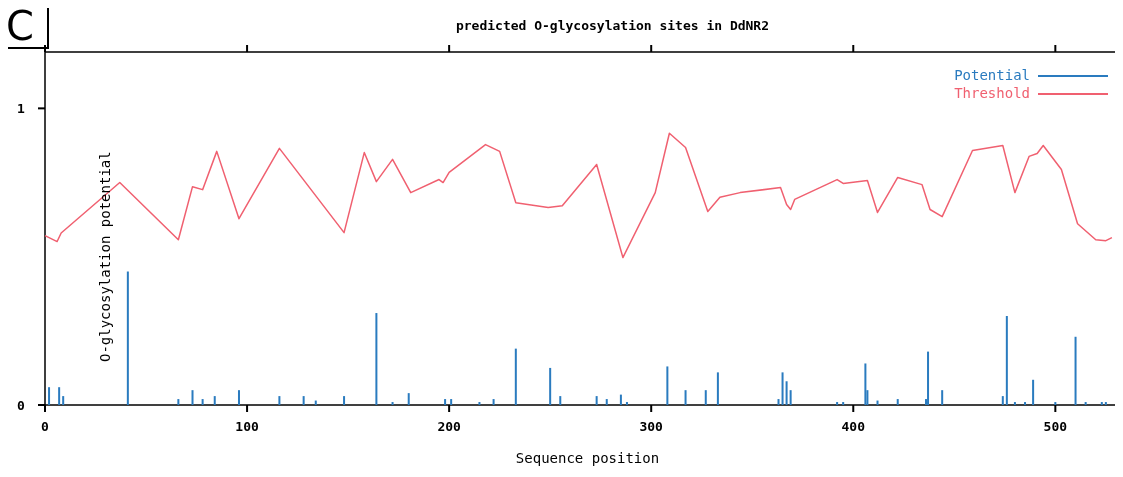  Describe the element at coordinates (853, 426) in the screenshot. I see `x-tick-label: 400` at that location.